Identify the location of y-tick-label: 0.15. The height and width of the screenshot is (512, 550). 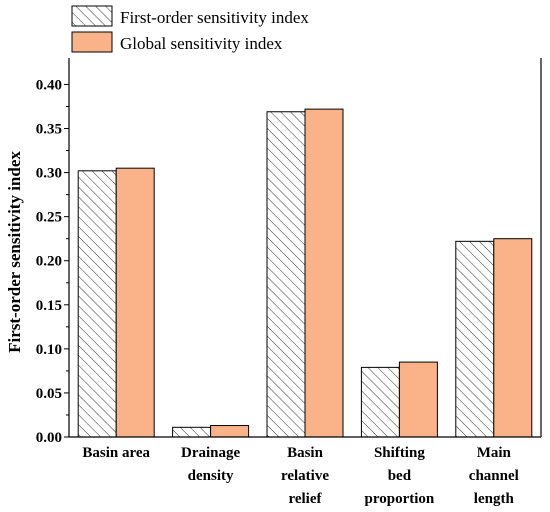
(49, 306).